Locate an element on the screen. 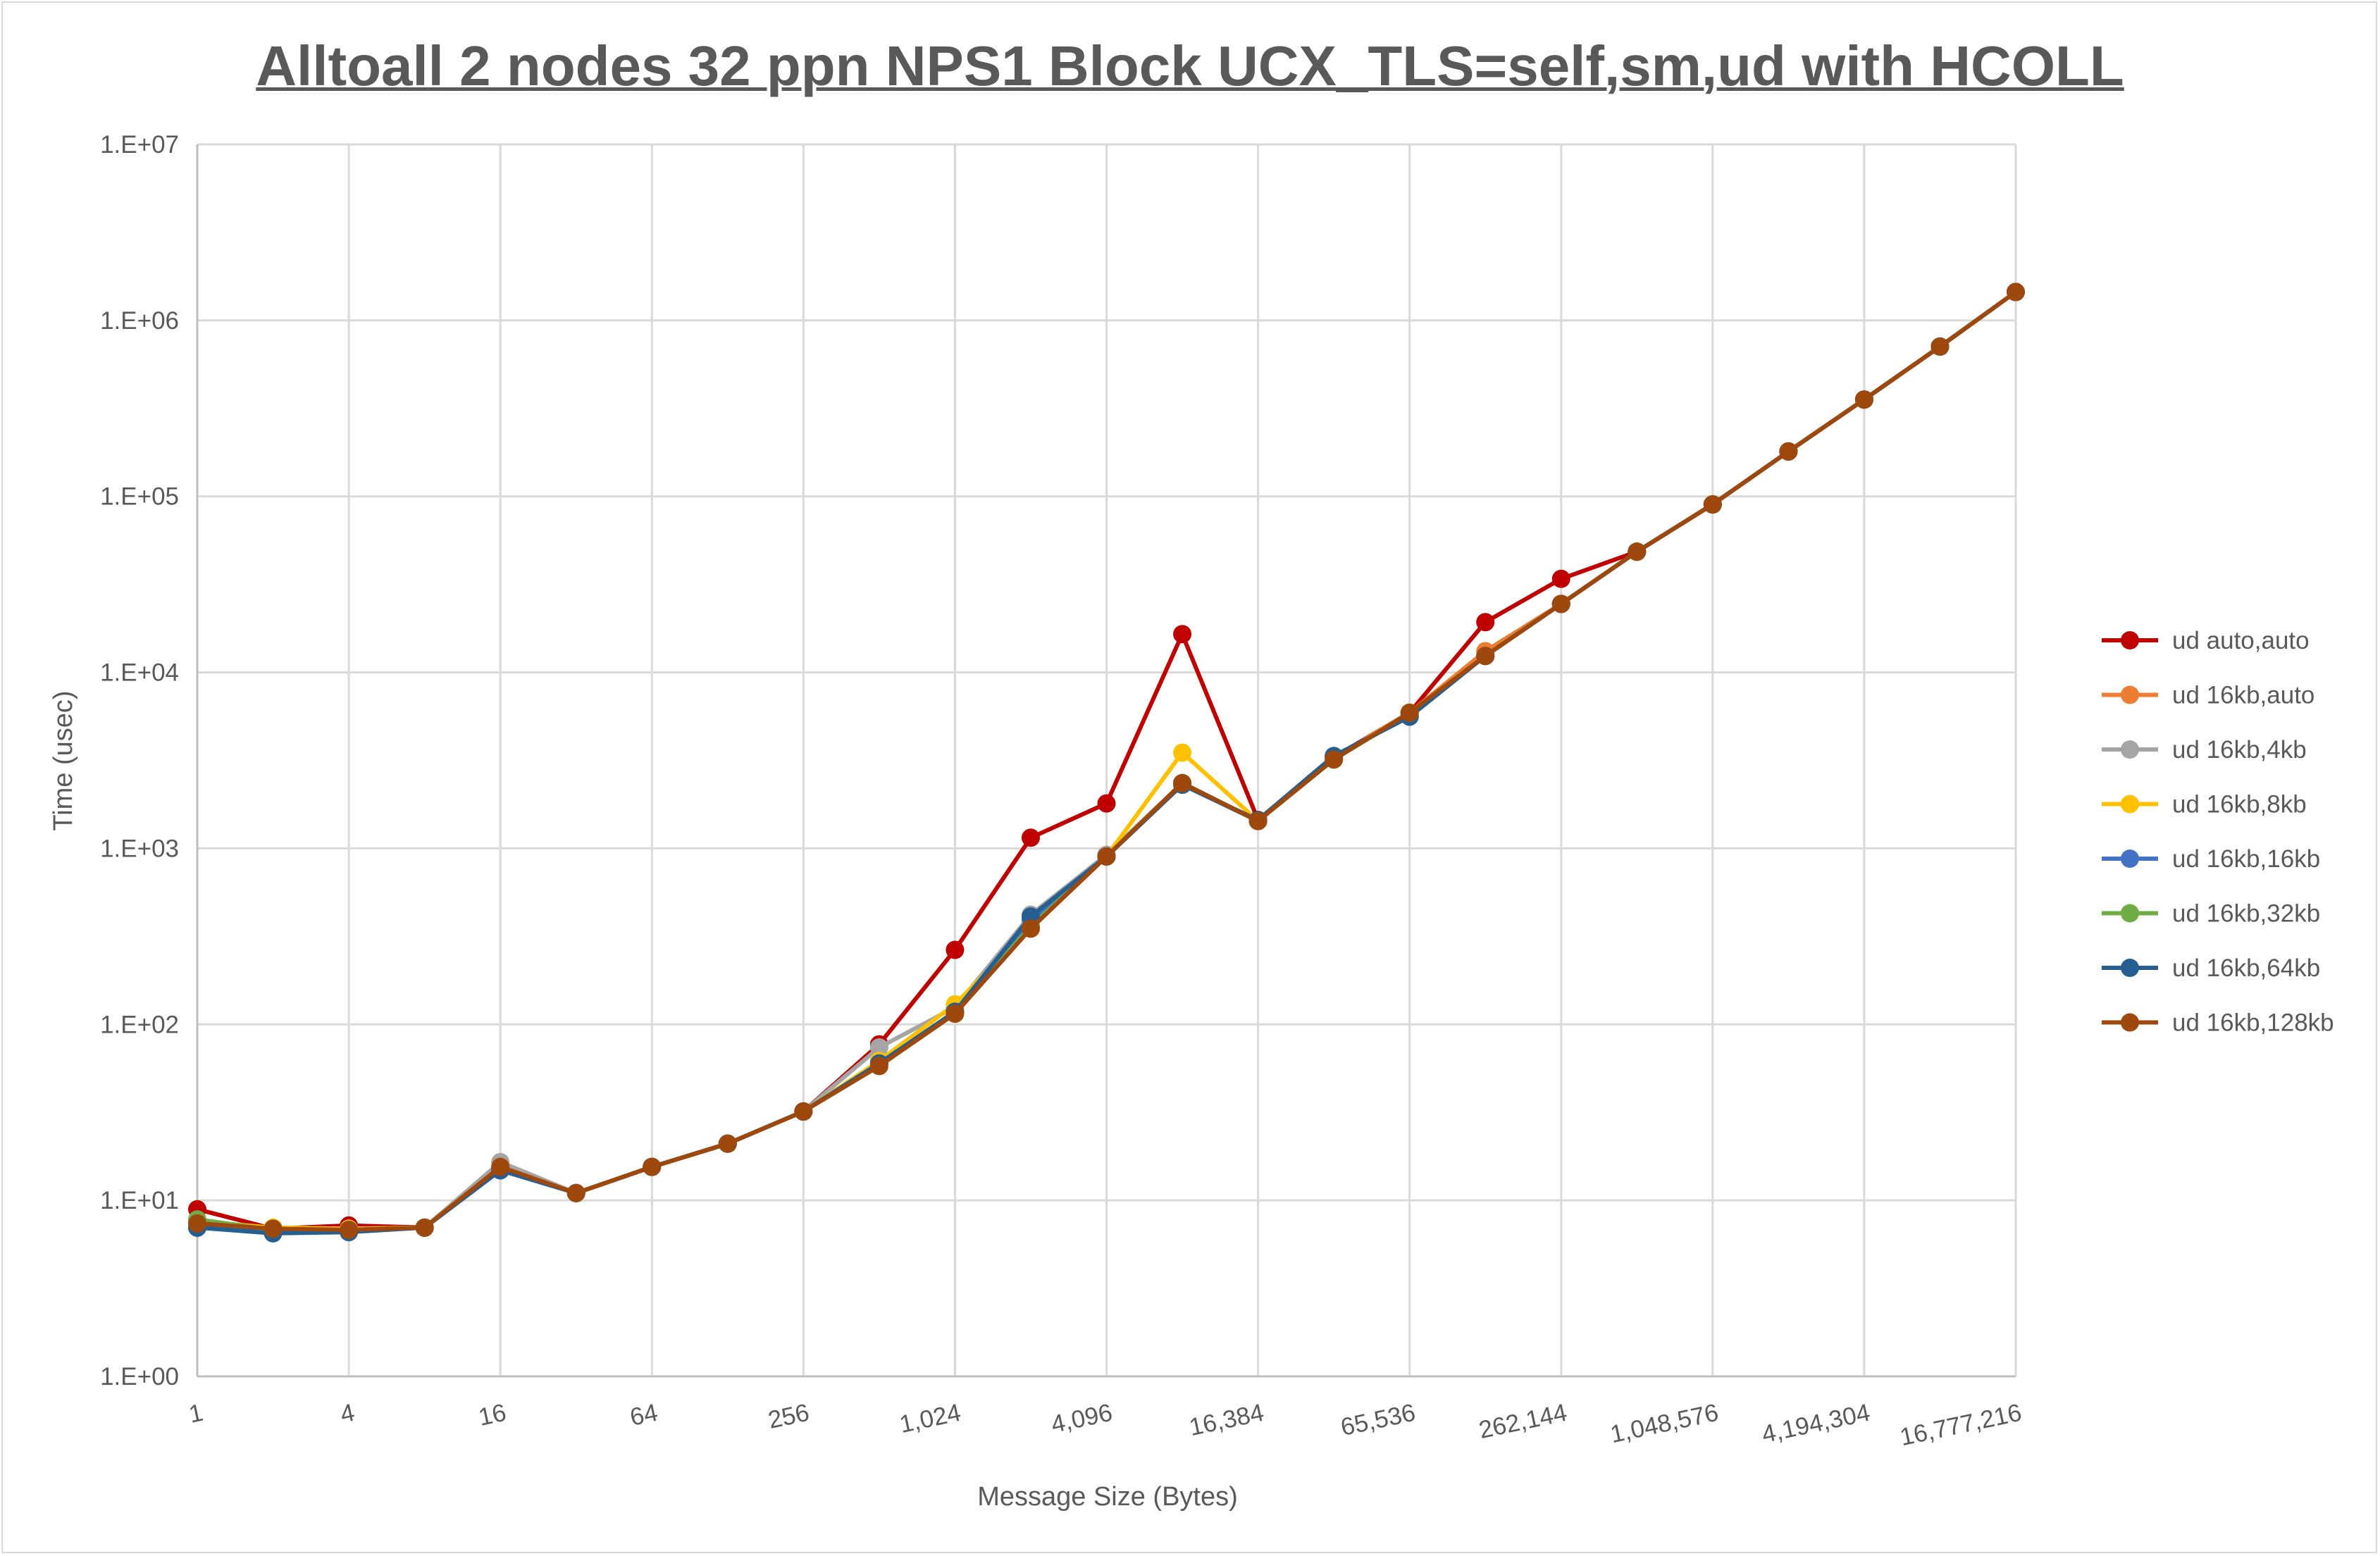  x-tick-label: 65,536 is located at coordinates (1378, 1420).